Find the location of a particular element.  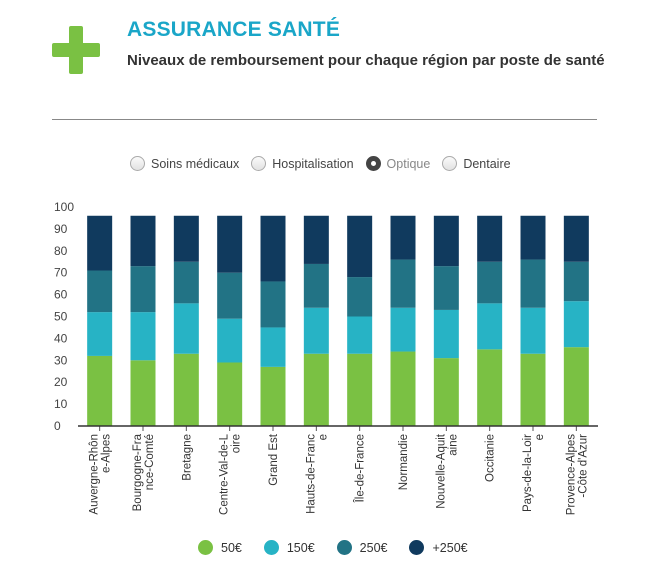

x-tick-label: Occitanie is located at coordinates (491, 458).